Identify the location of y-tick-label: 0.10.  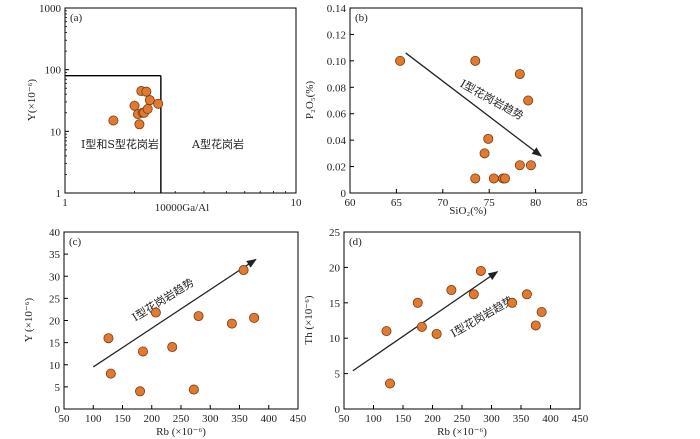
(337, 62).